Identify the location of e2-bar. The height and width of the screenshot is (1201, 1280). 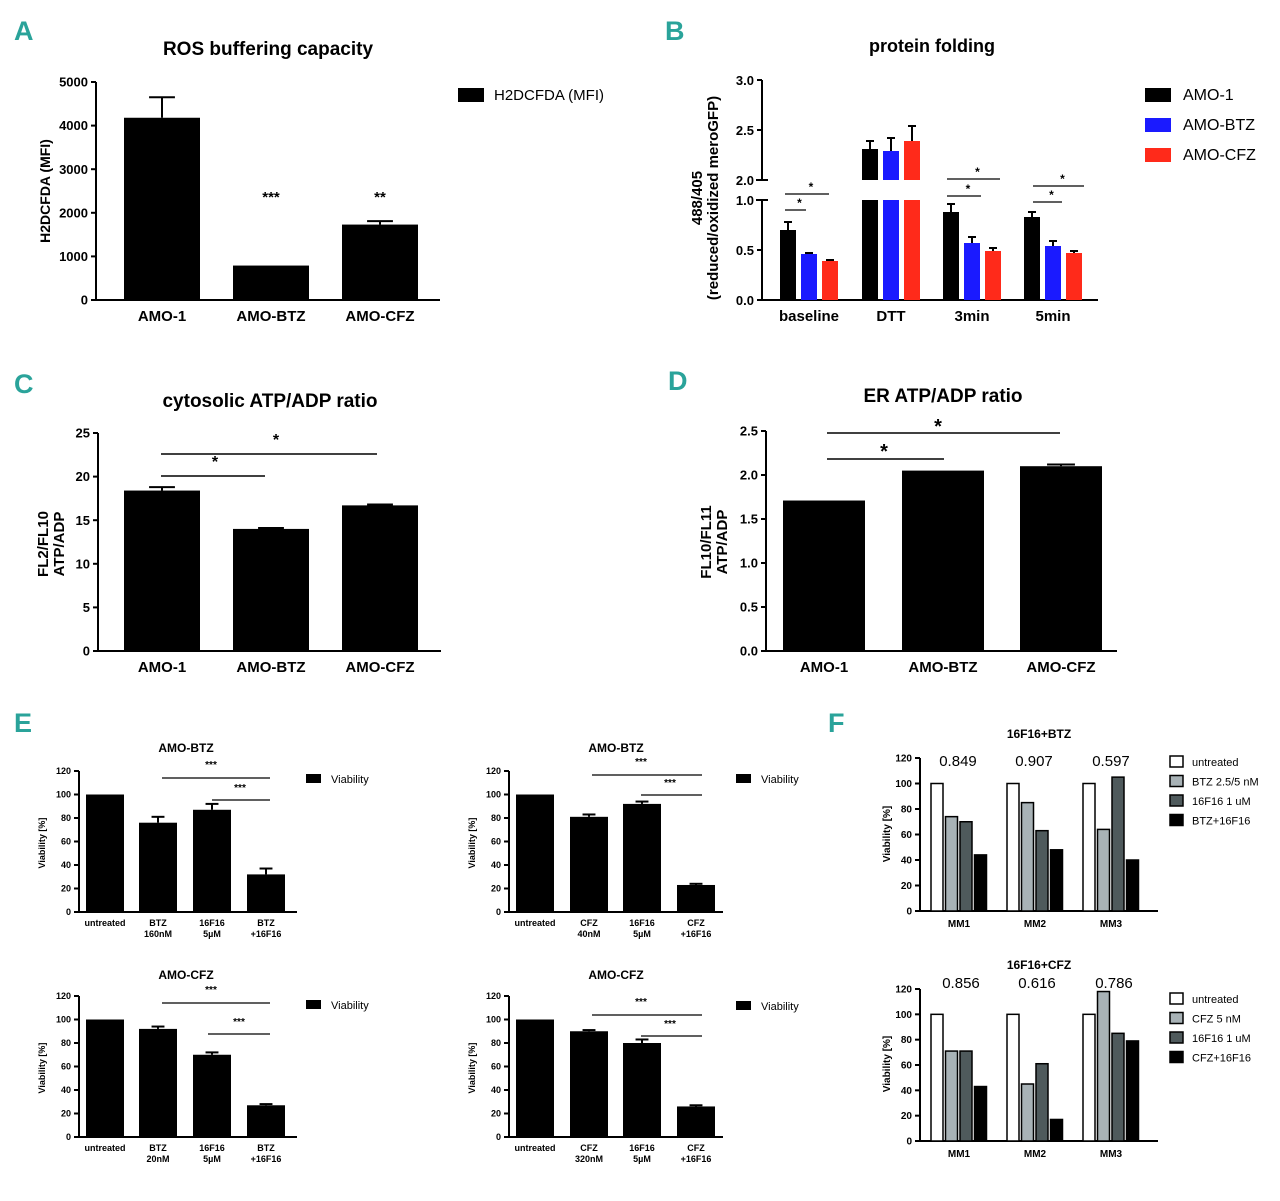
(589, 864).